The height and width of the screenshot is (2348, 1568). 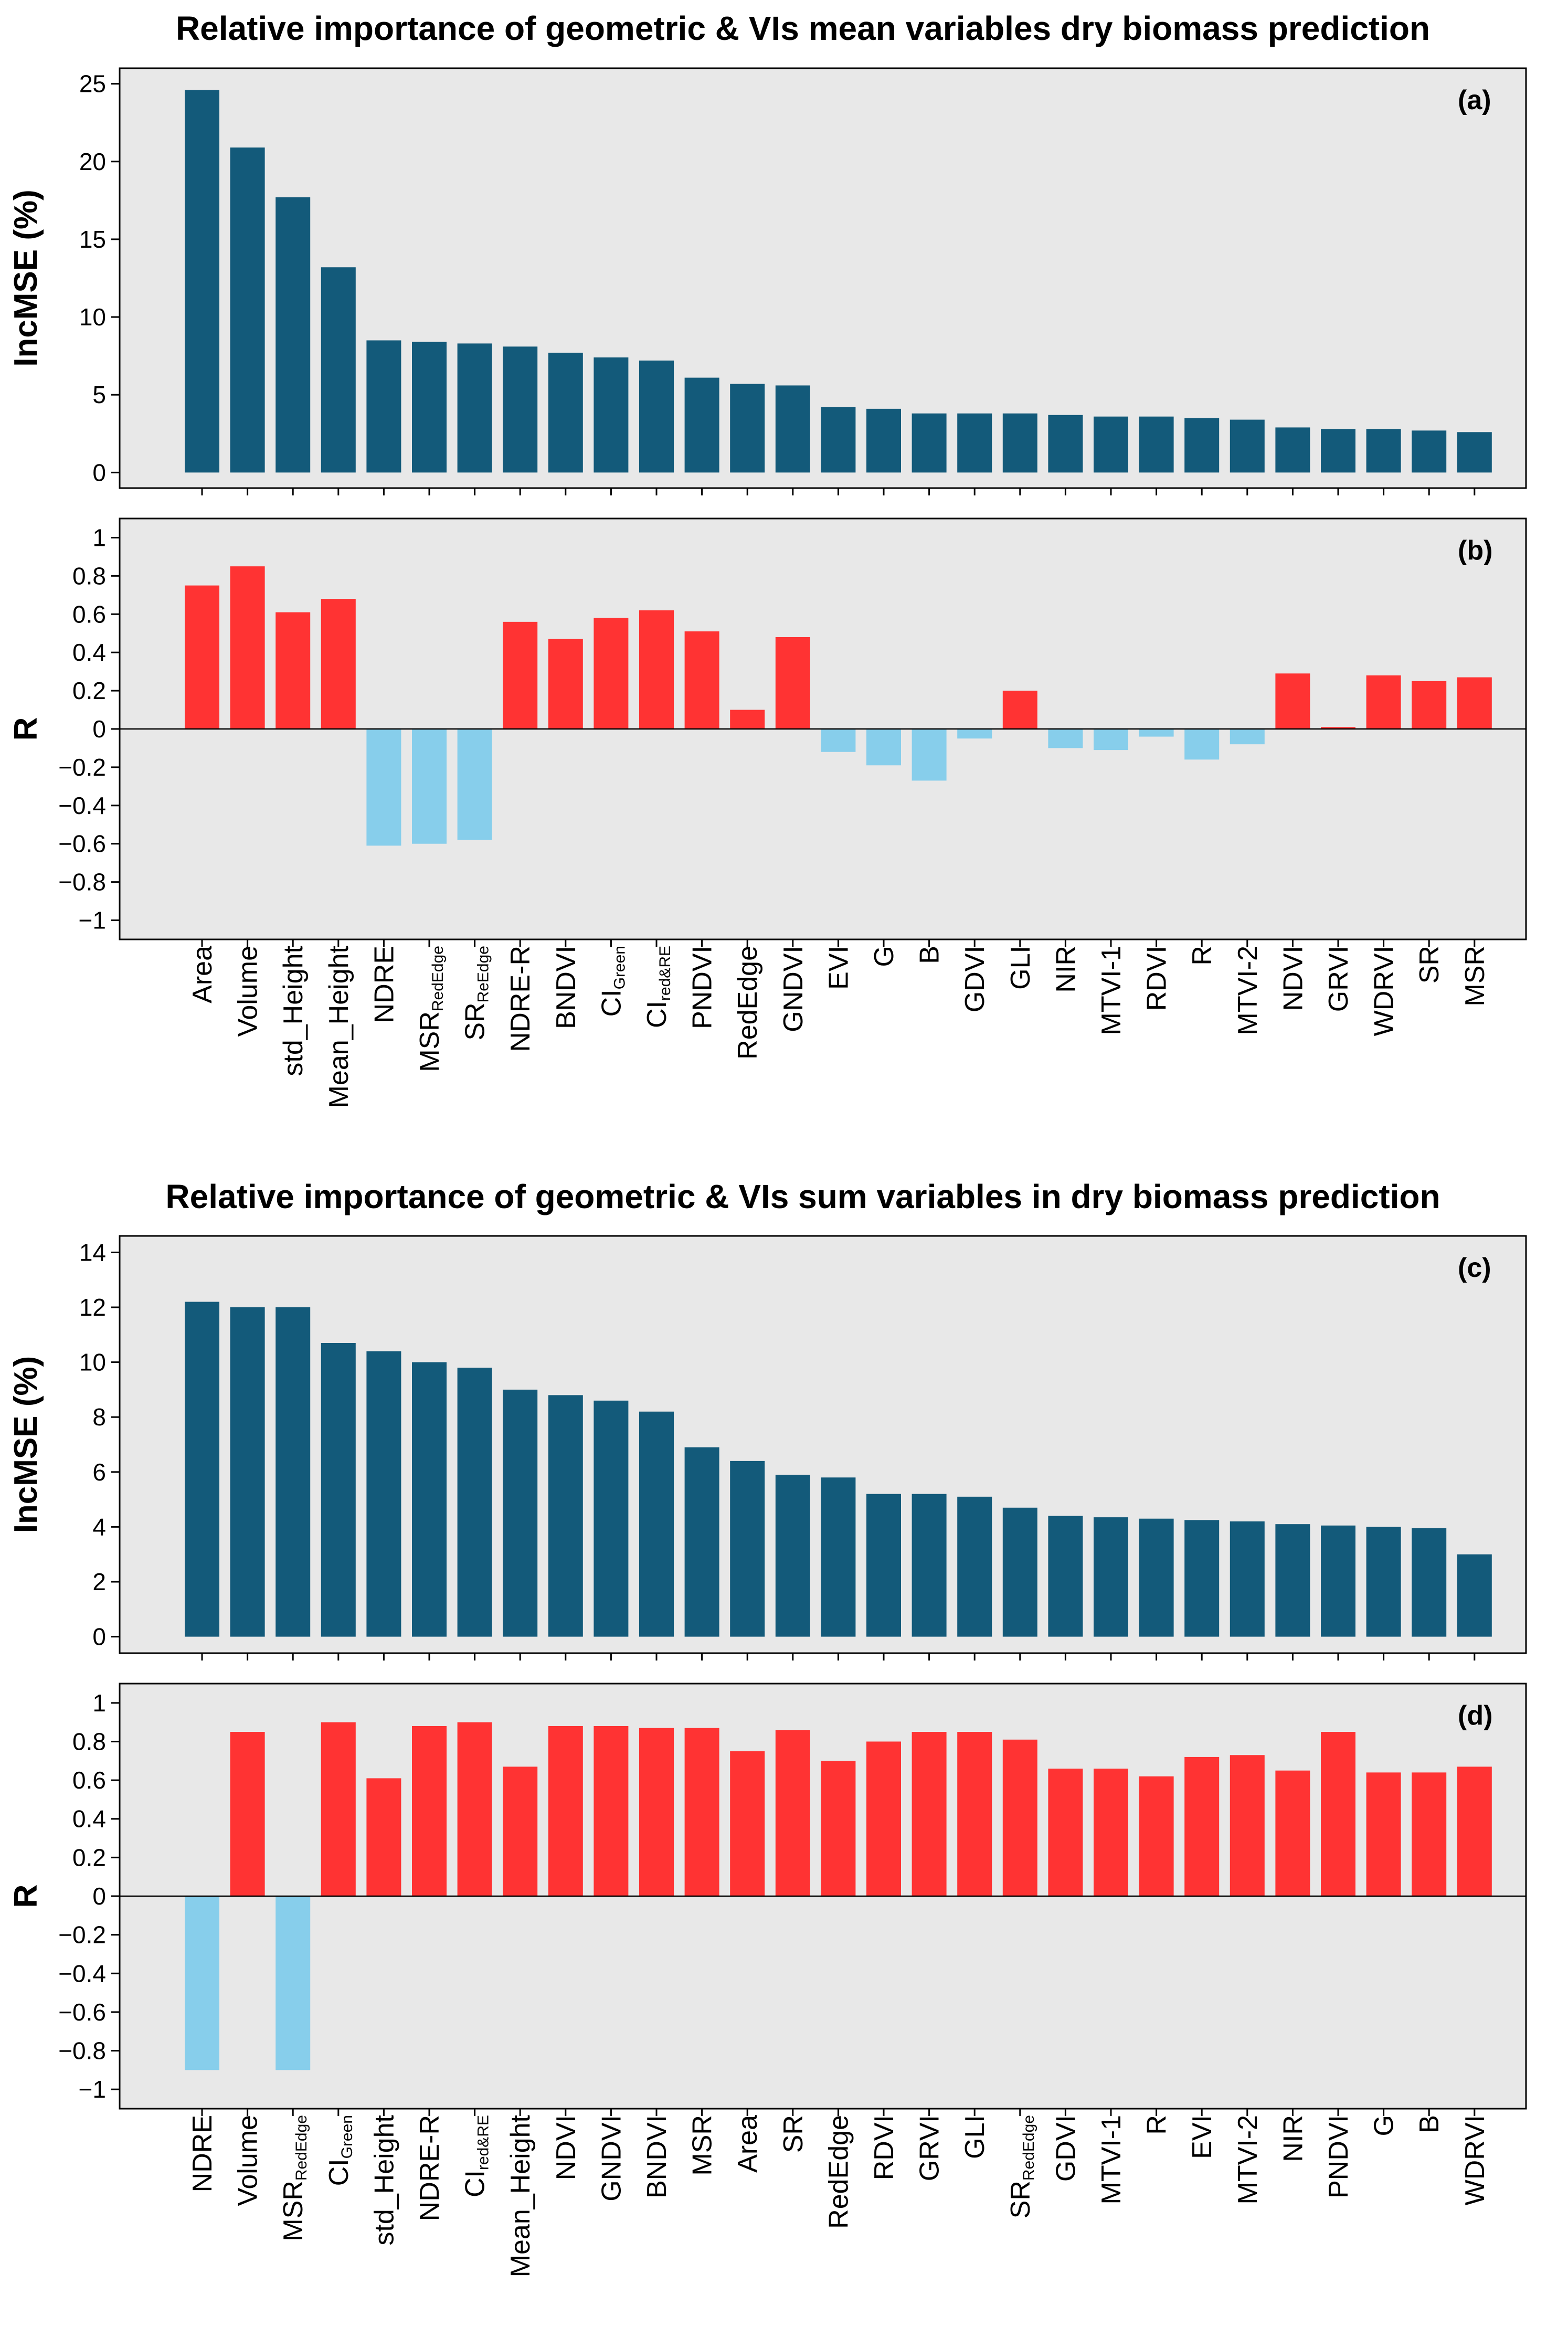 What do you see at coordinates (430, 2168) in the screenshot?
I see `category-label: NDRE-R` at bounding box center [430, 2168].